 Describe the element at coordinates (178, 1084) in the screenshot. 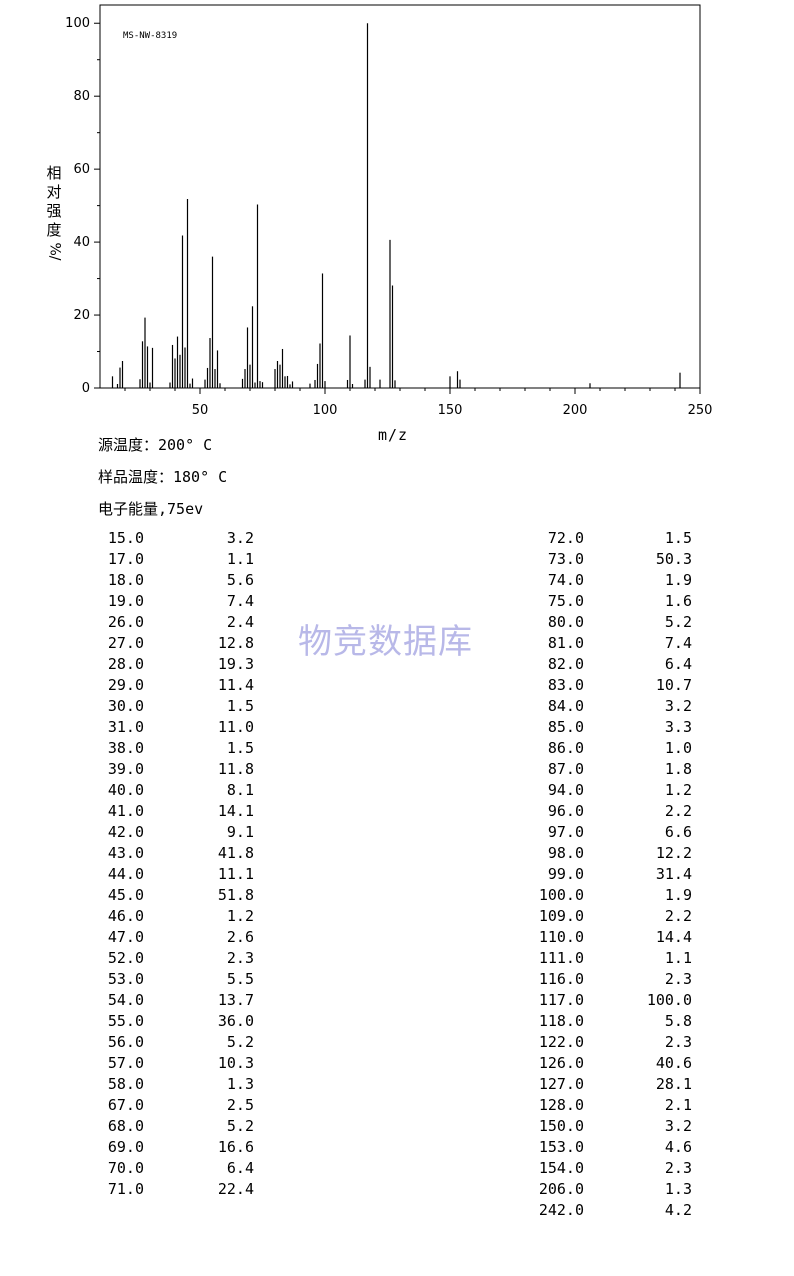

I see `table-row: 58.0 1.3` at that location.